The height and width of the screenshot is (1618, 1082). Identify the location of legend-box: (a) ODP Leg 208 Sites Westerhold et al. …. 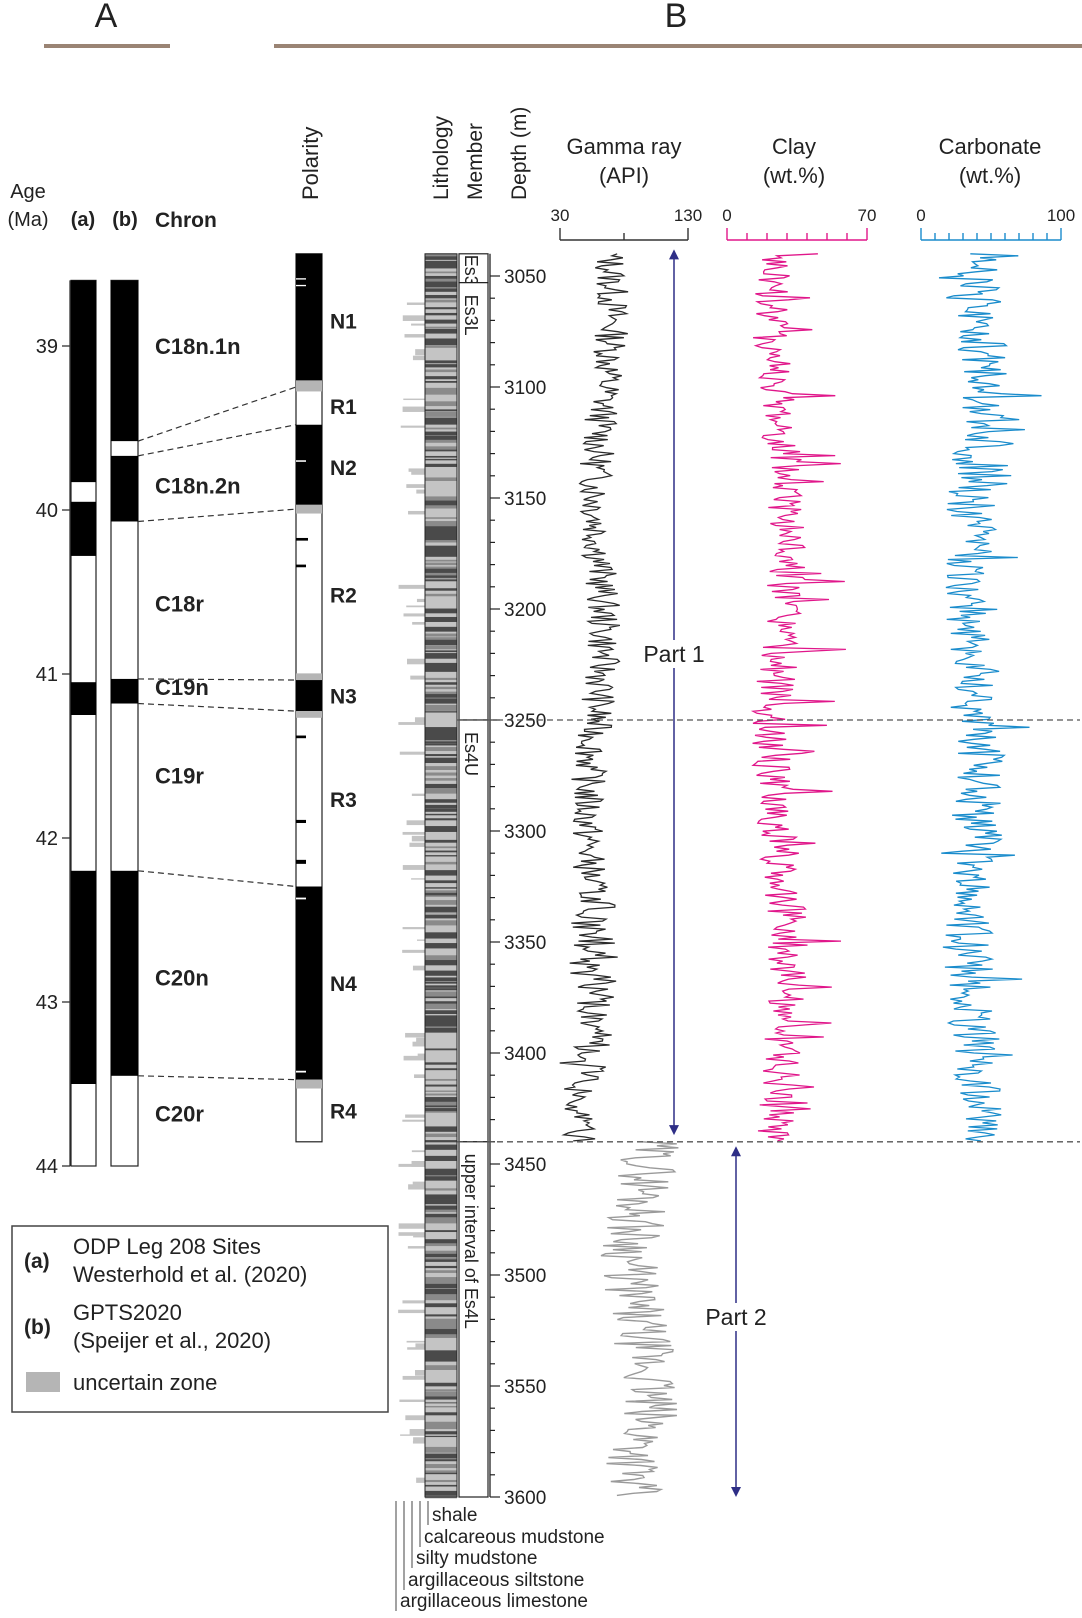
(200, 1319).